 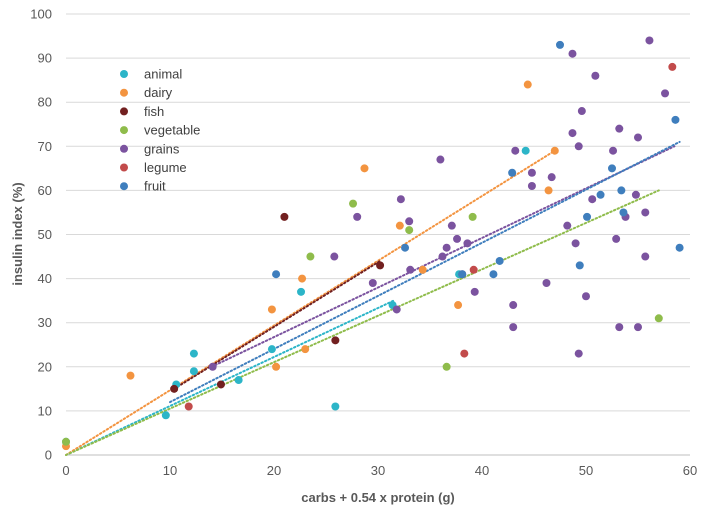 What do you see at coordinates (45, 146) in the screenshot?
I see `y-tick-label: 70` at bounding box center [45, 146].